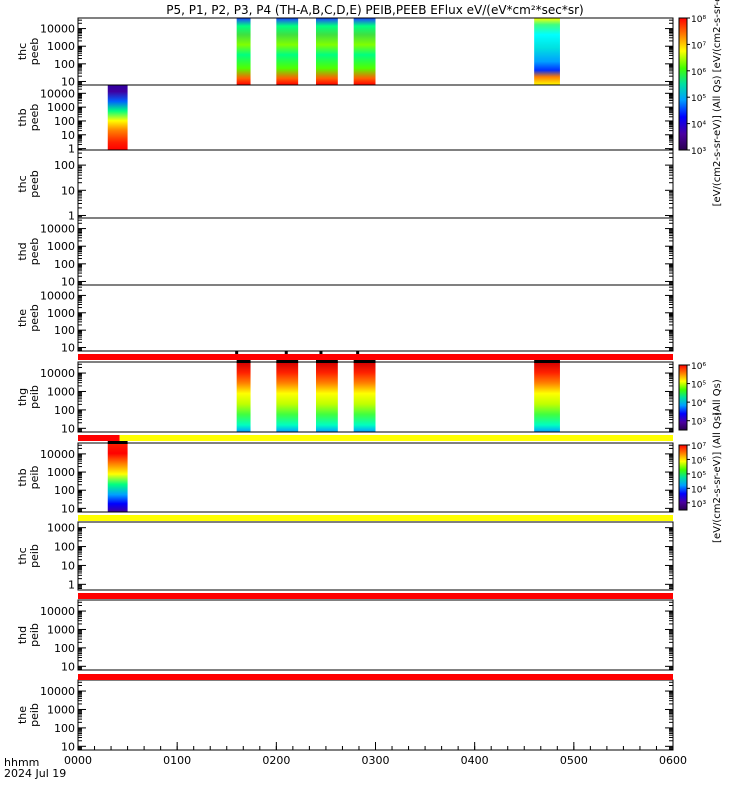 This screenshot has height=800, width=750. What do you see at coordinates (574, 760) in the screenshot?
I see `x-tick-label-5: 0500` at bounding box center [574, 760].